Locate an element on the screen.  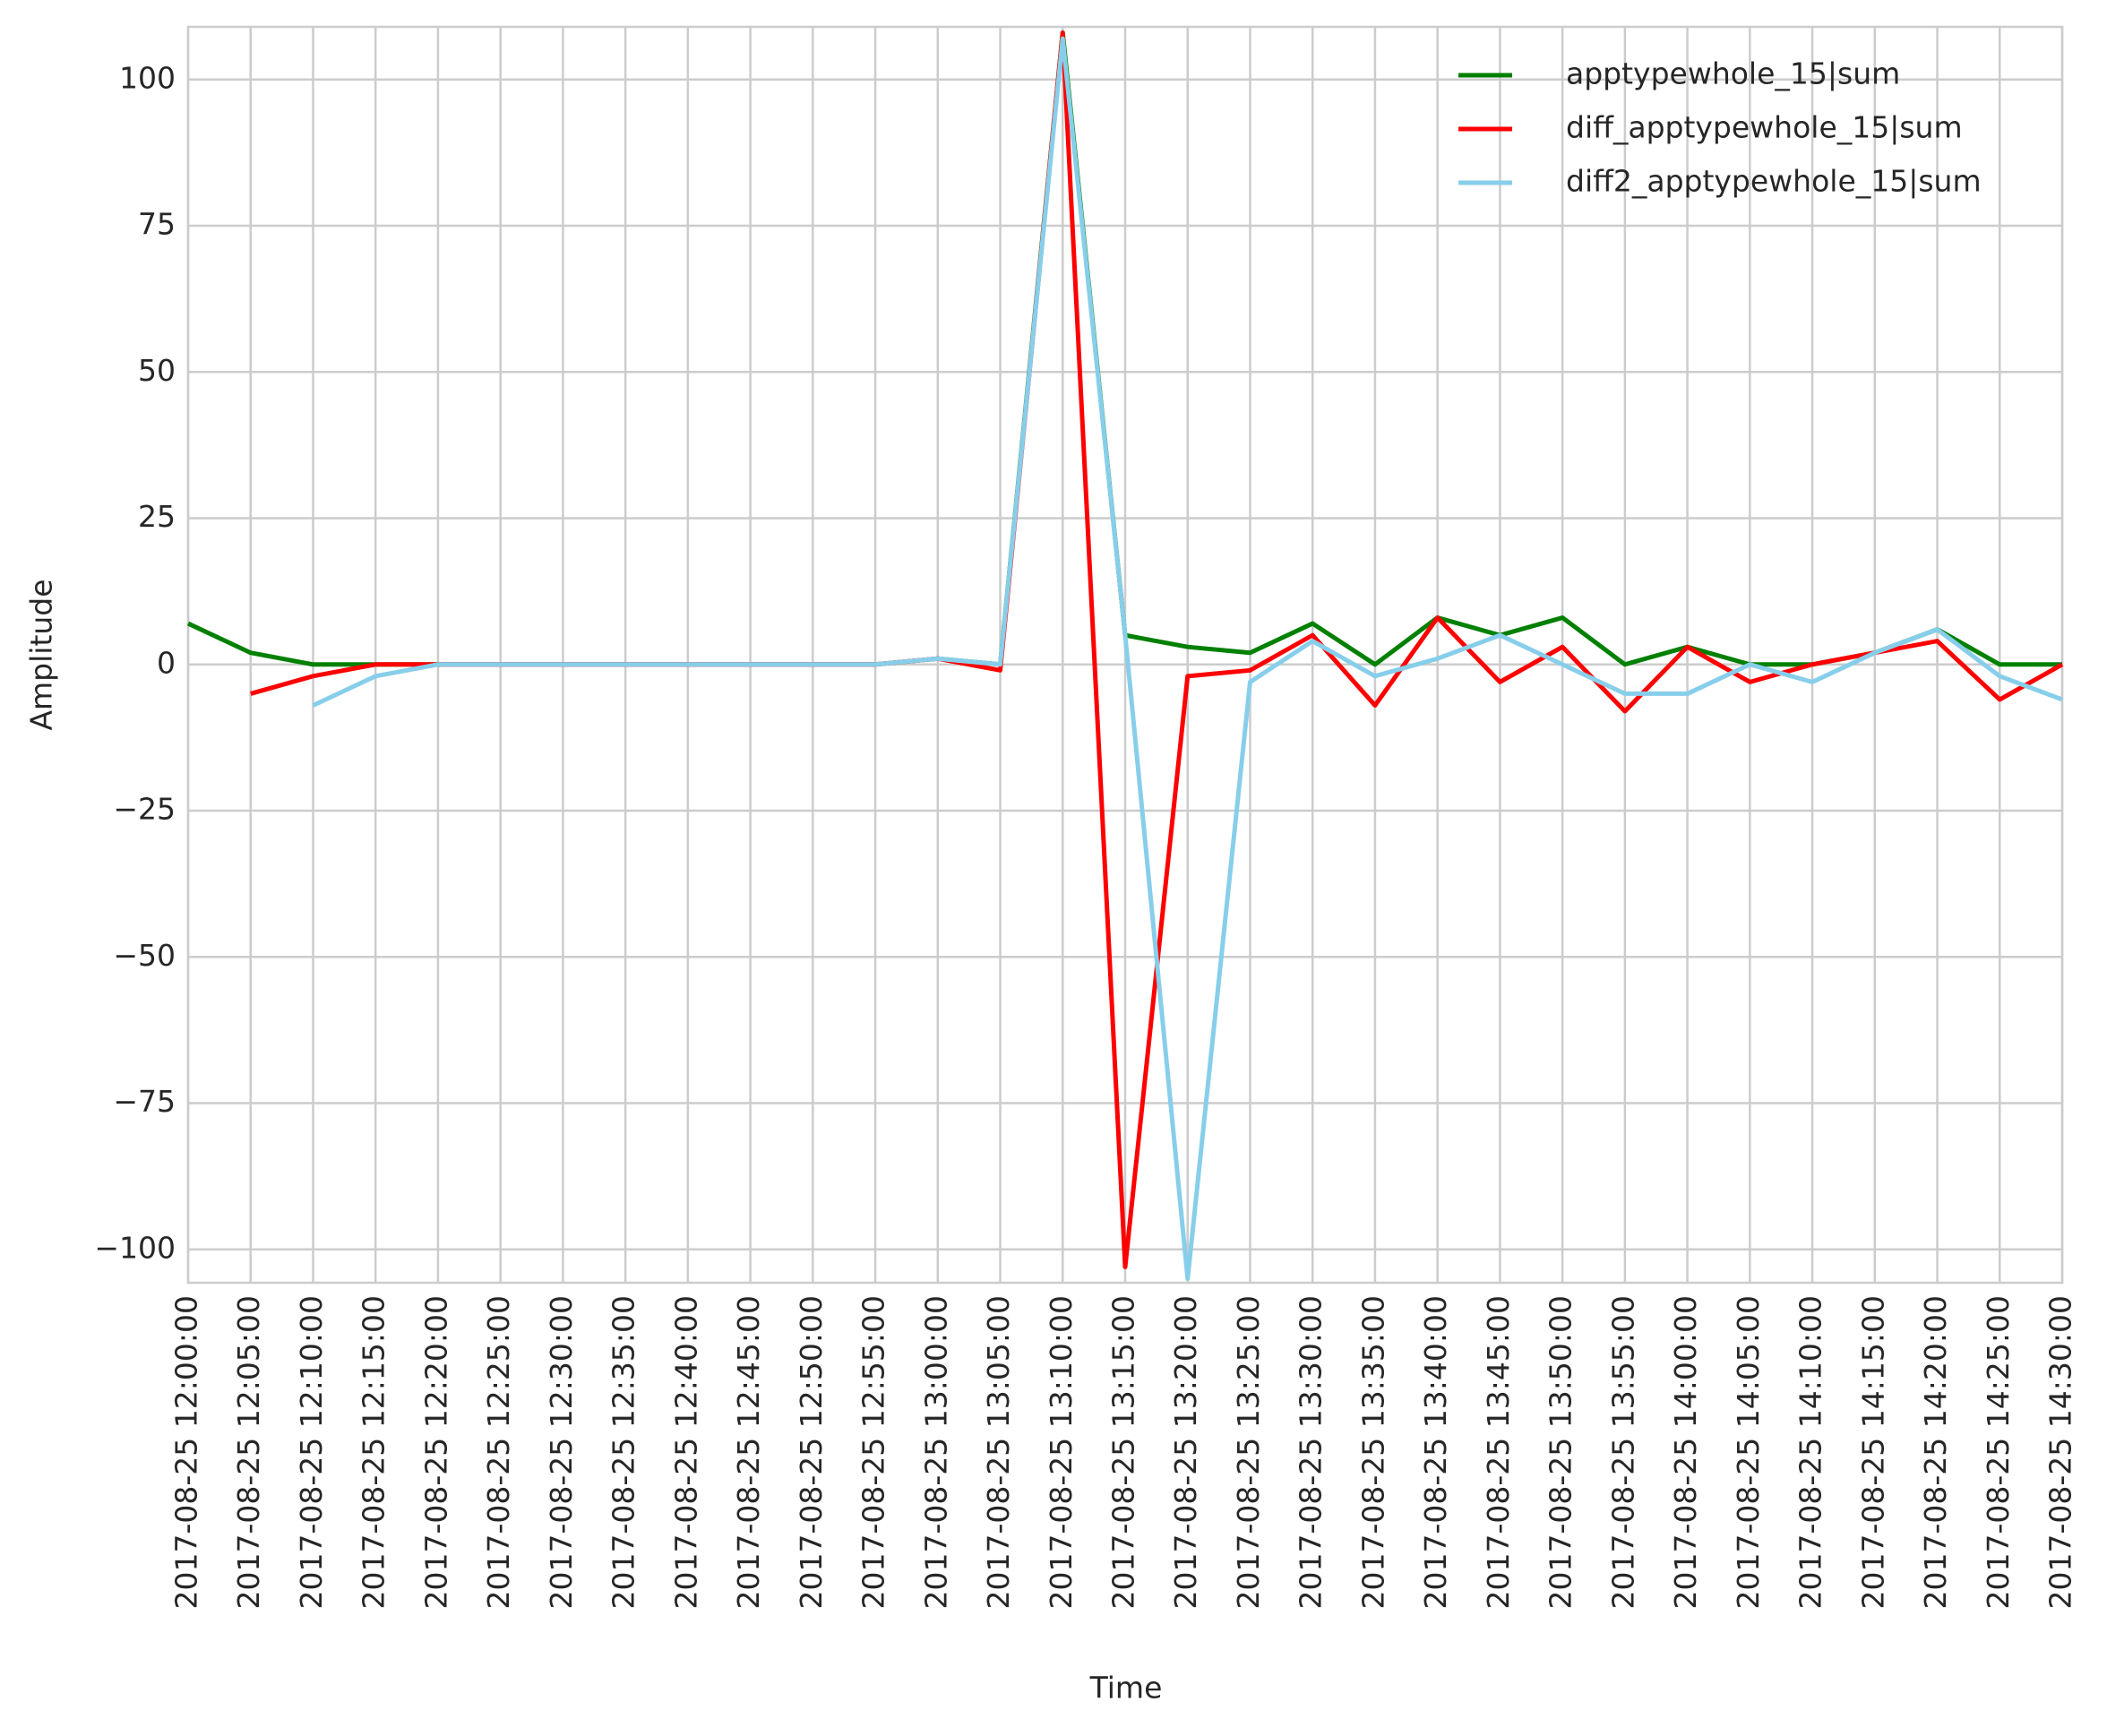
y-tick-label: −75 is located at coordinates (144, 1101).